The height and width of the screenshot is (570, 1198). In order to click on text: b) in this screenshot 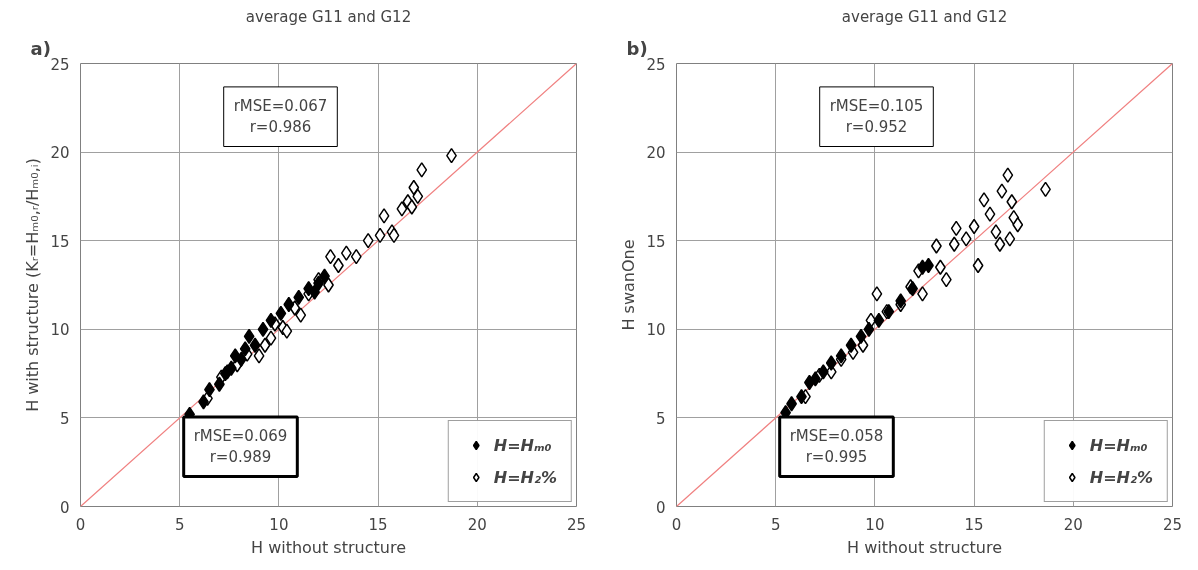, I will do `click(637, 48)`.